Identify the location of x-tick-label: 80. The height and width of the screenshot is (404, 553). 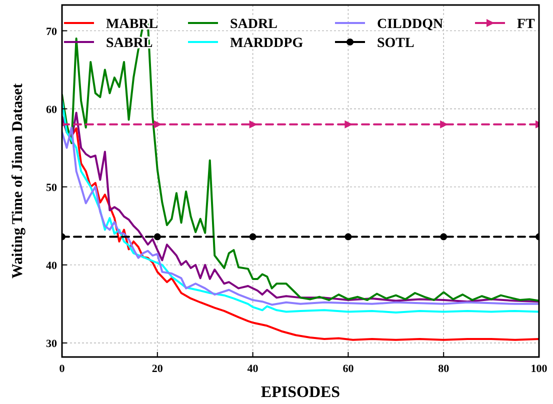
(444, 369).